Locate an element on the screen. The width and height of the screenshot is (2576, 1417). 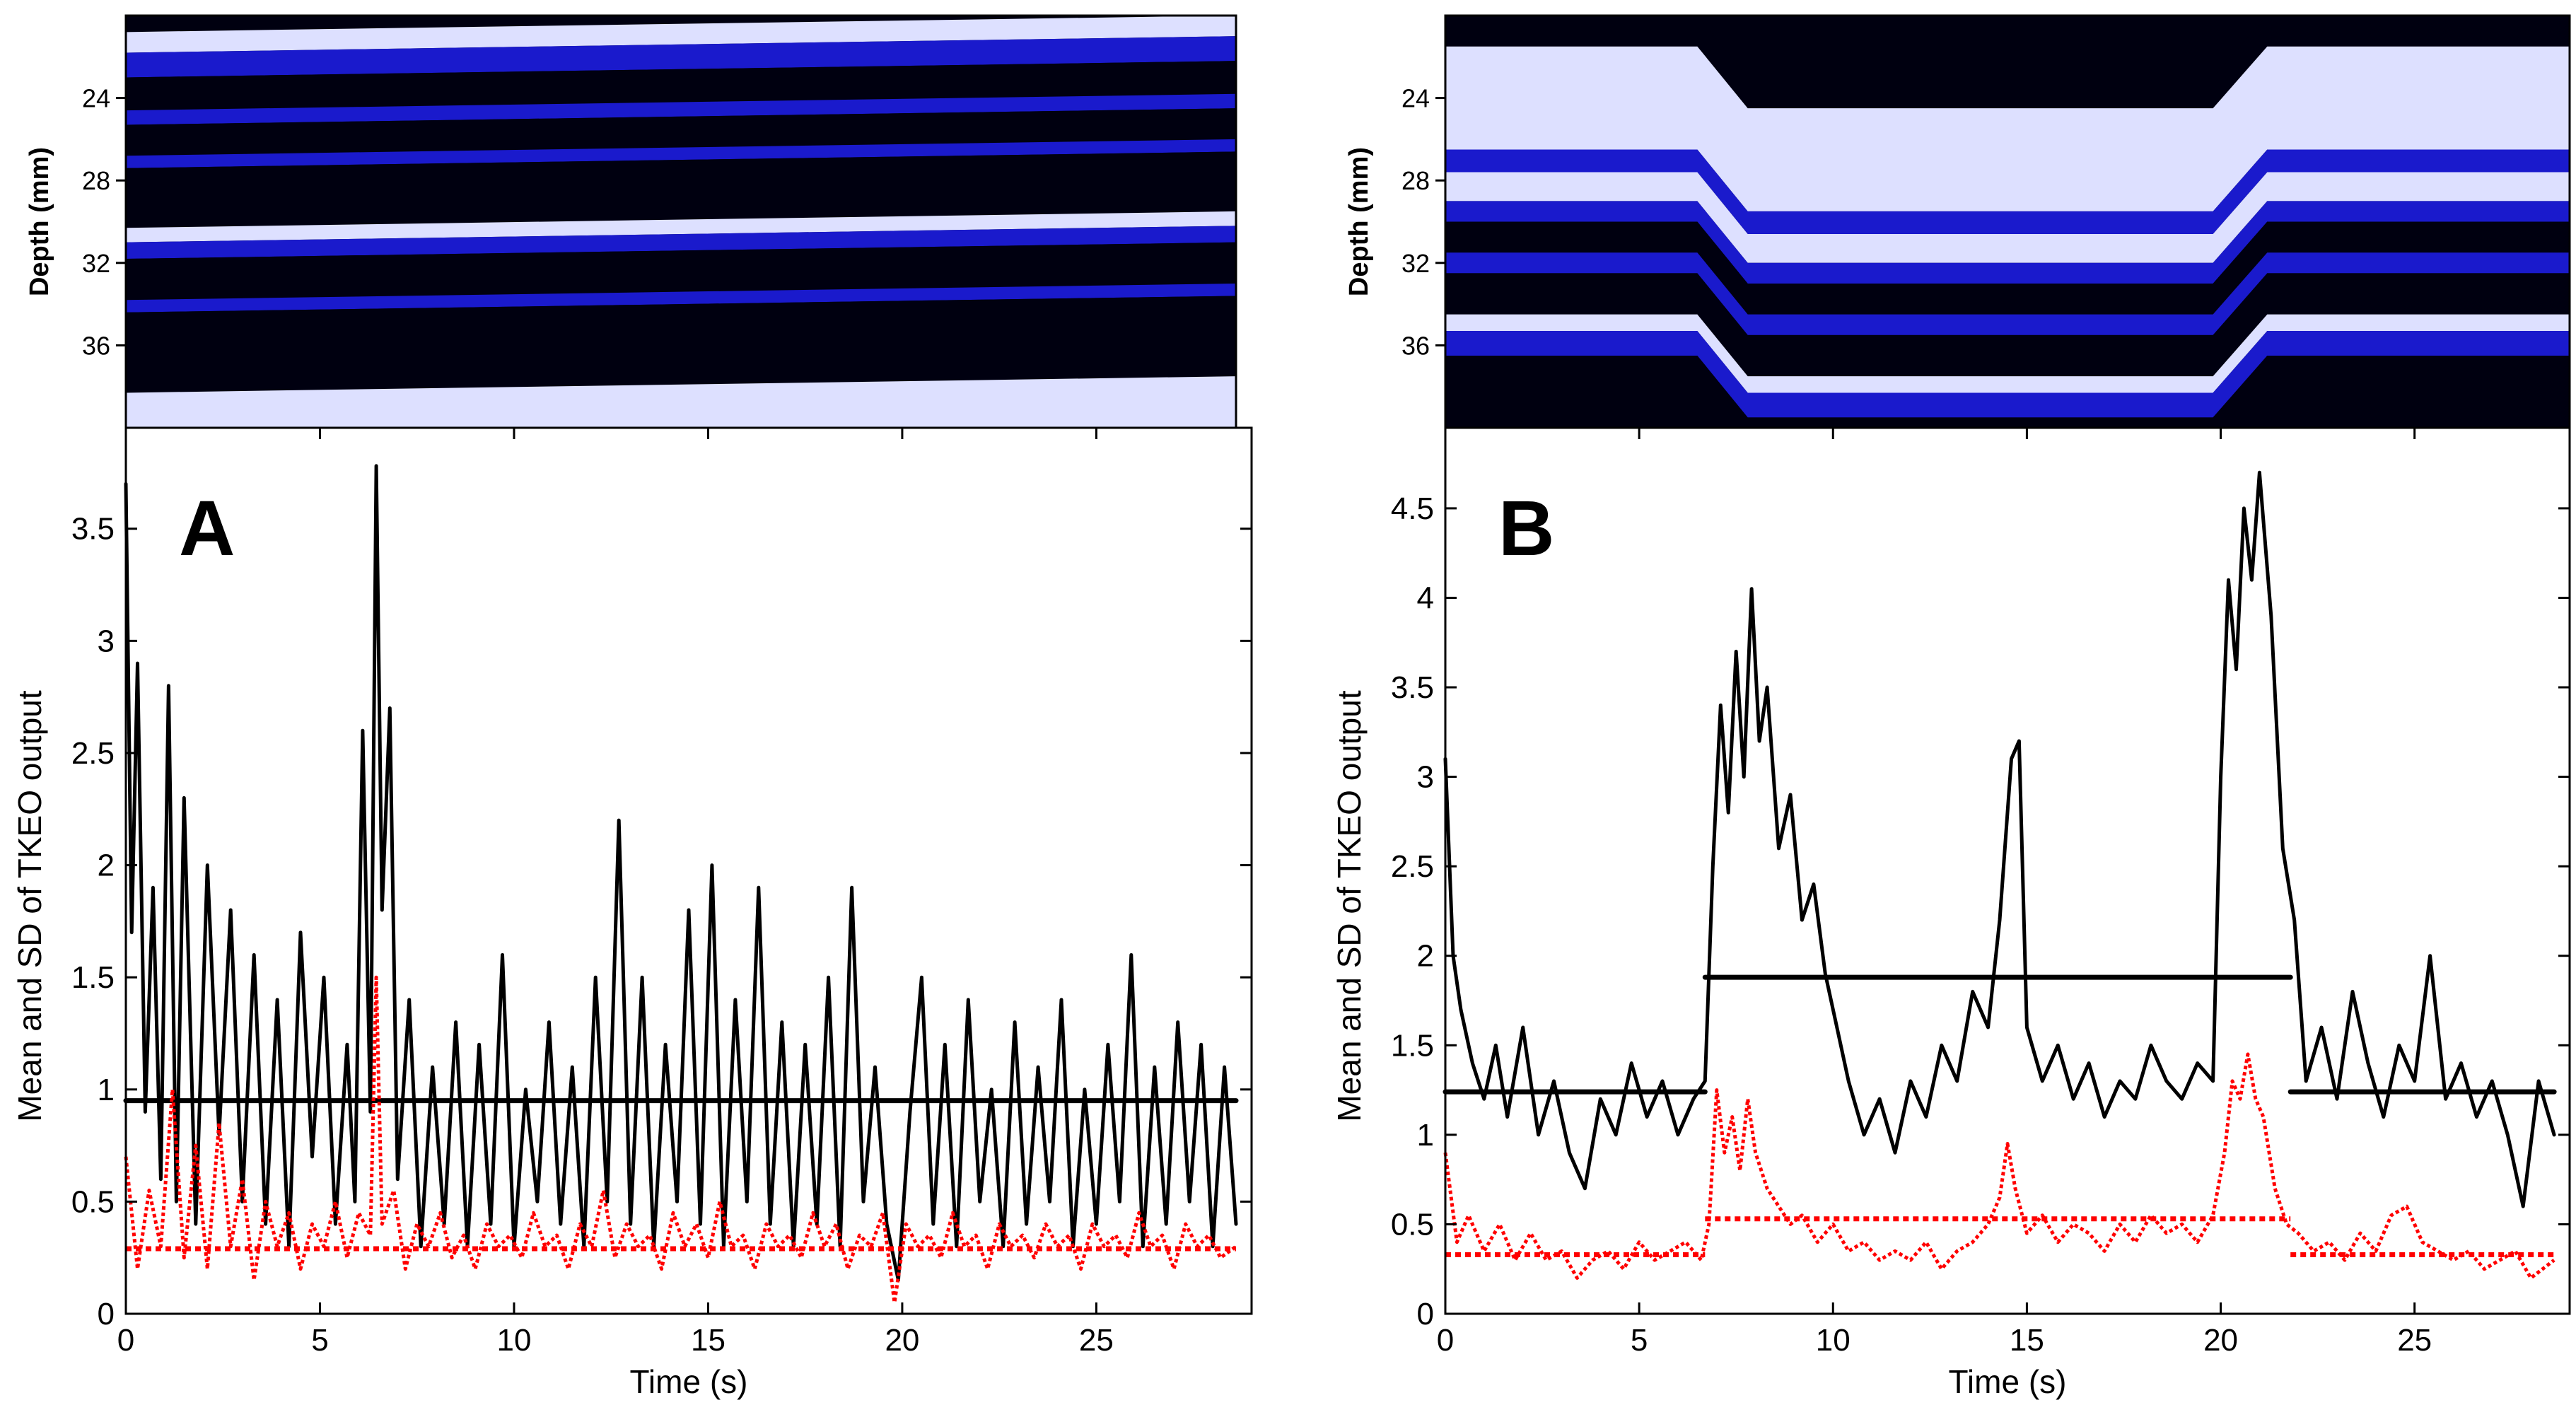
panel-b-xtick-label: 5 is located at coordinates (1639, 1340).